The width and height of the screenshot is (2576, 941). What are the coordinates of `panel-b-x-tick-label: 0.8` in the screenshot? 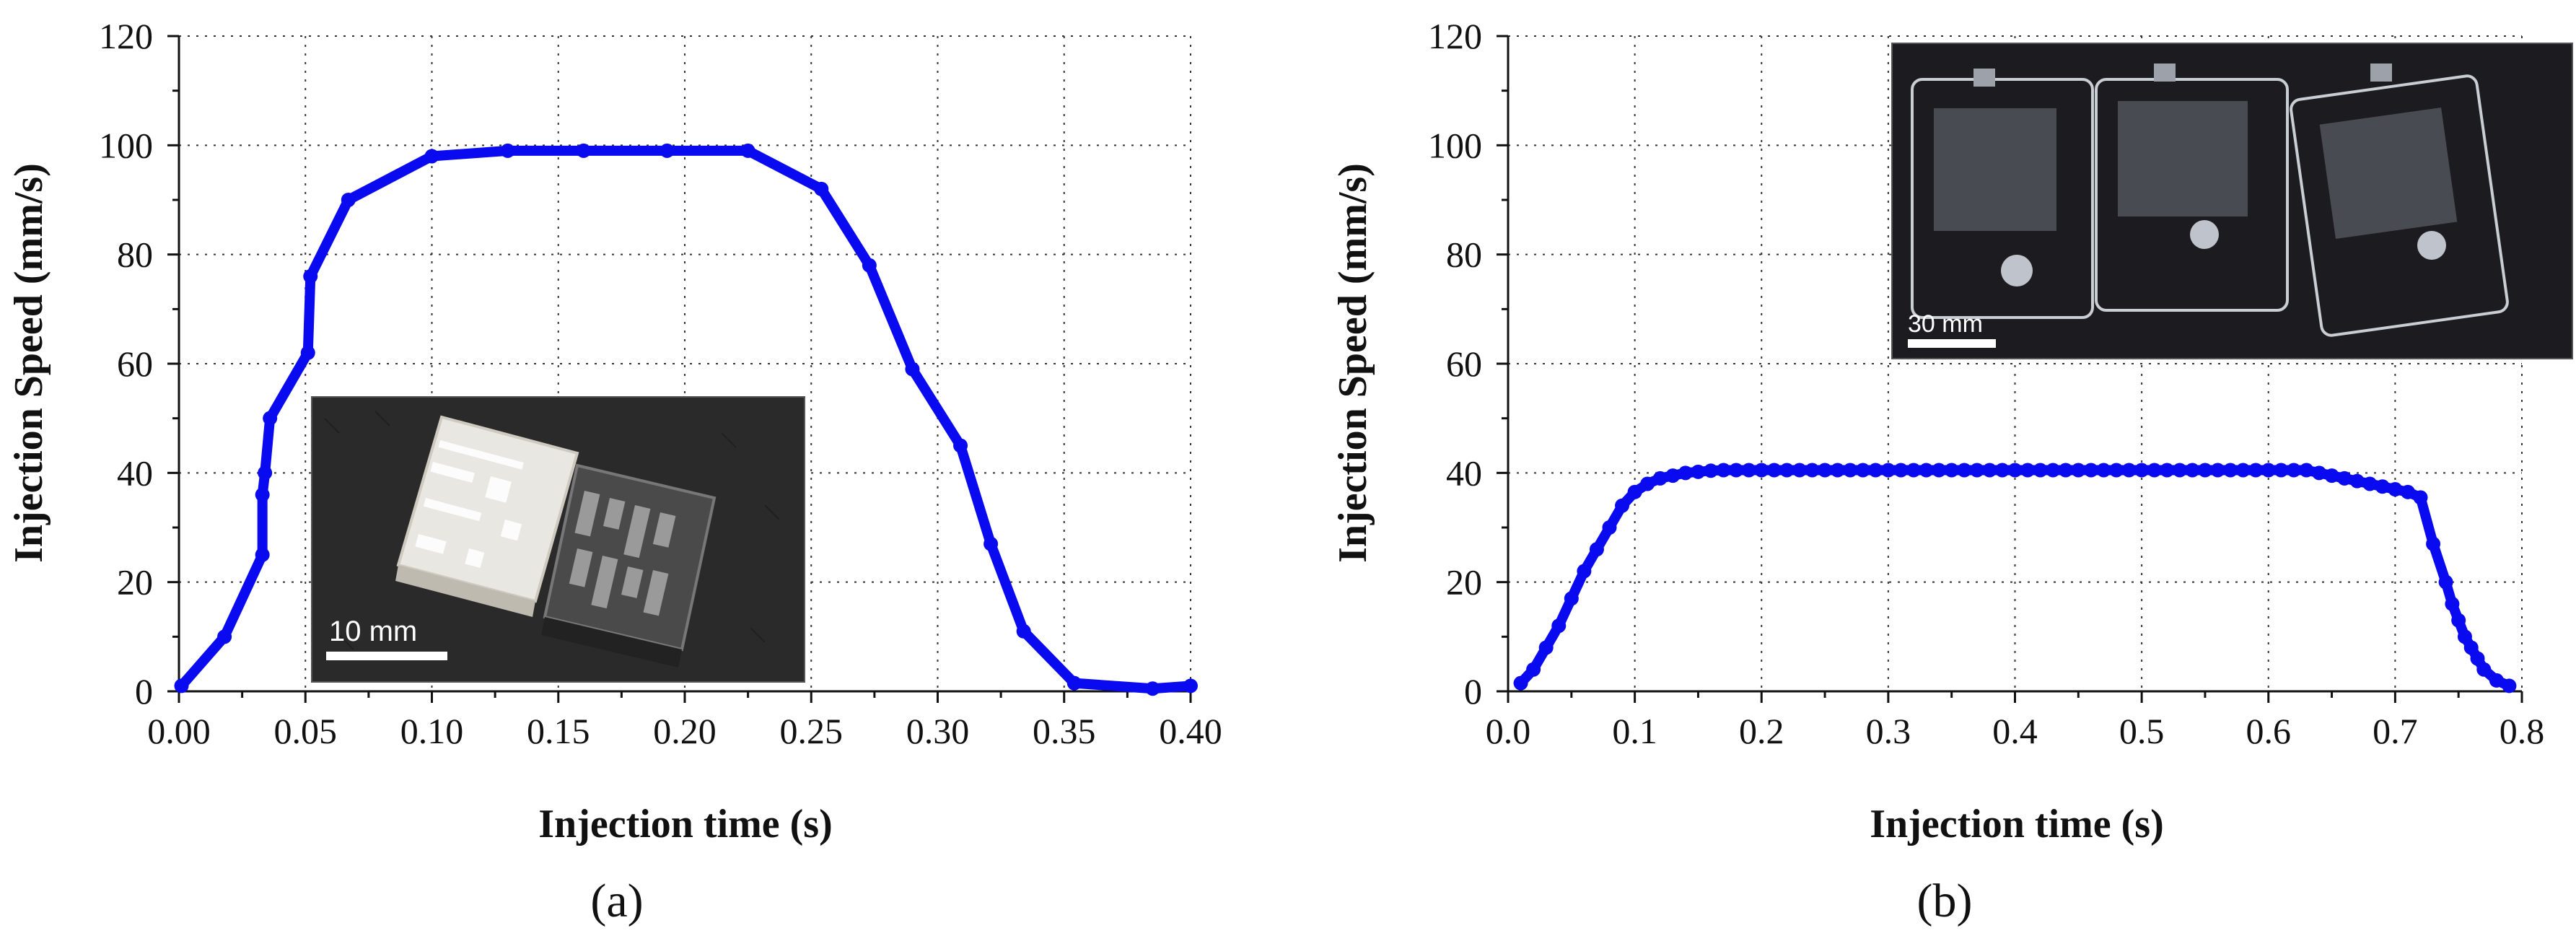 It's located at (2522, 731).